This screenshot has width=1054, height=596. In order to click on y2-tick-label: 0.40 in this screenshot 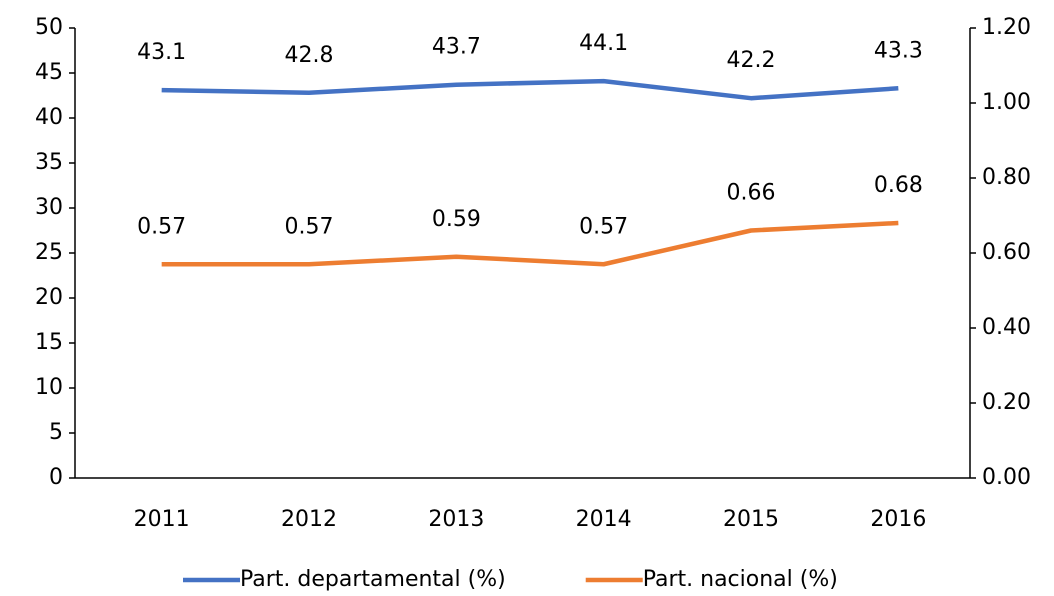, I will do `click(1006, 327)`.